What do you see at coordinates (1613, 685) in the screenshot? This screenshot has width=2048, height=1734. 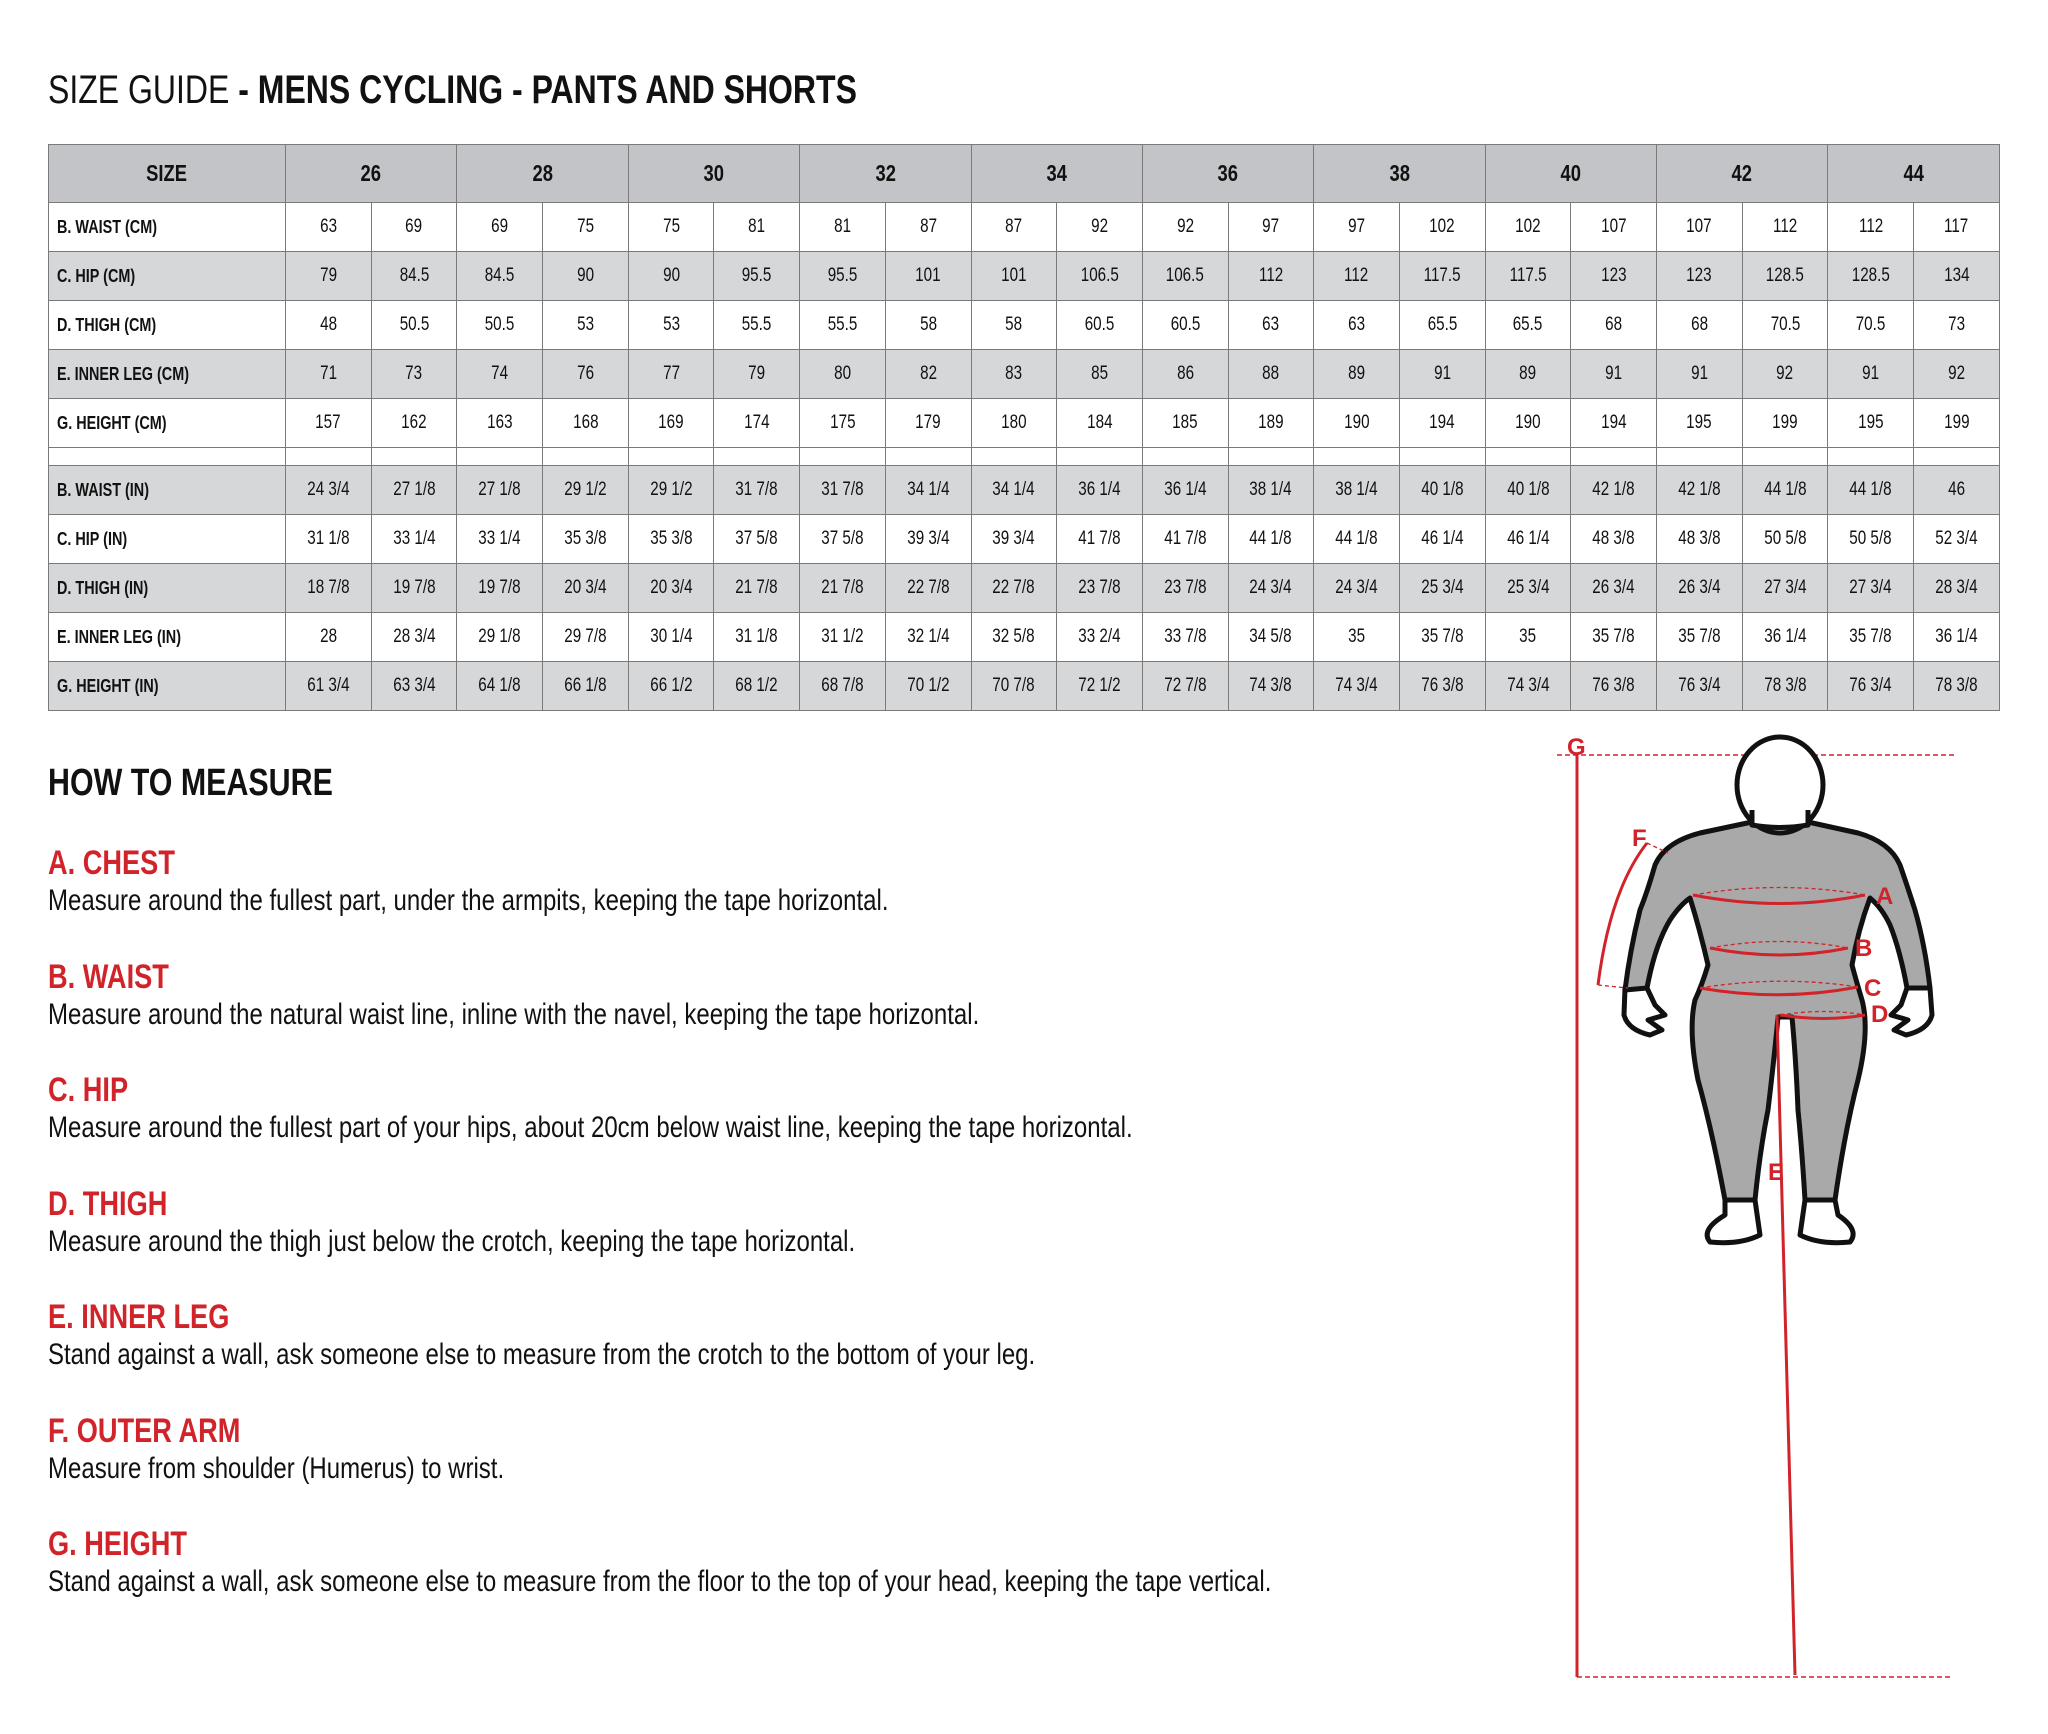 I see `cell-value: 76 3/8` at bounding box center [1613, 685].